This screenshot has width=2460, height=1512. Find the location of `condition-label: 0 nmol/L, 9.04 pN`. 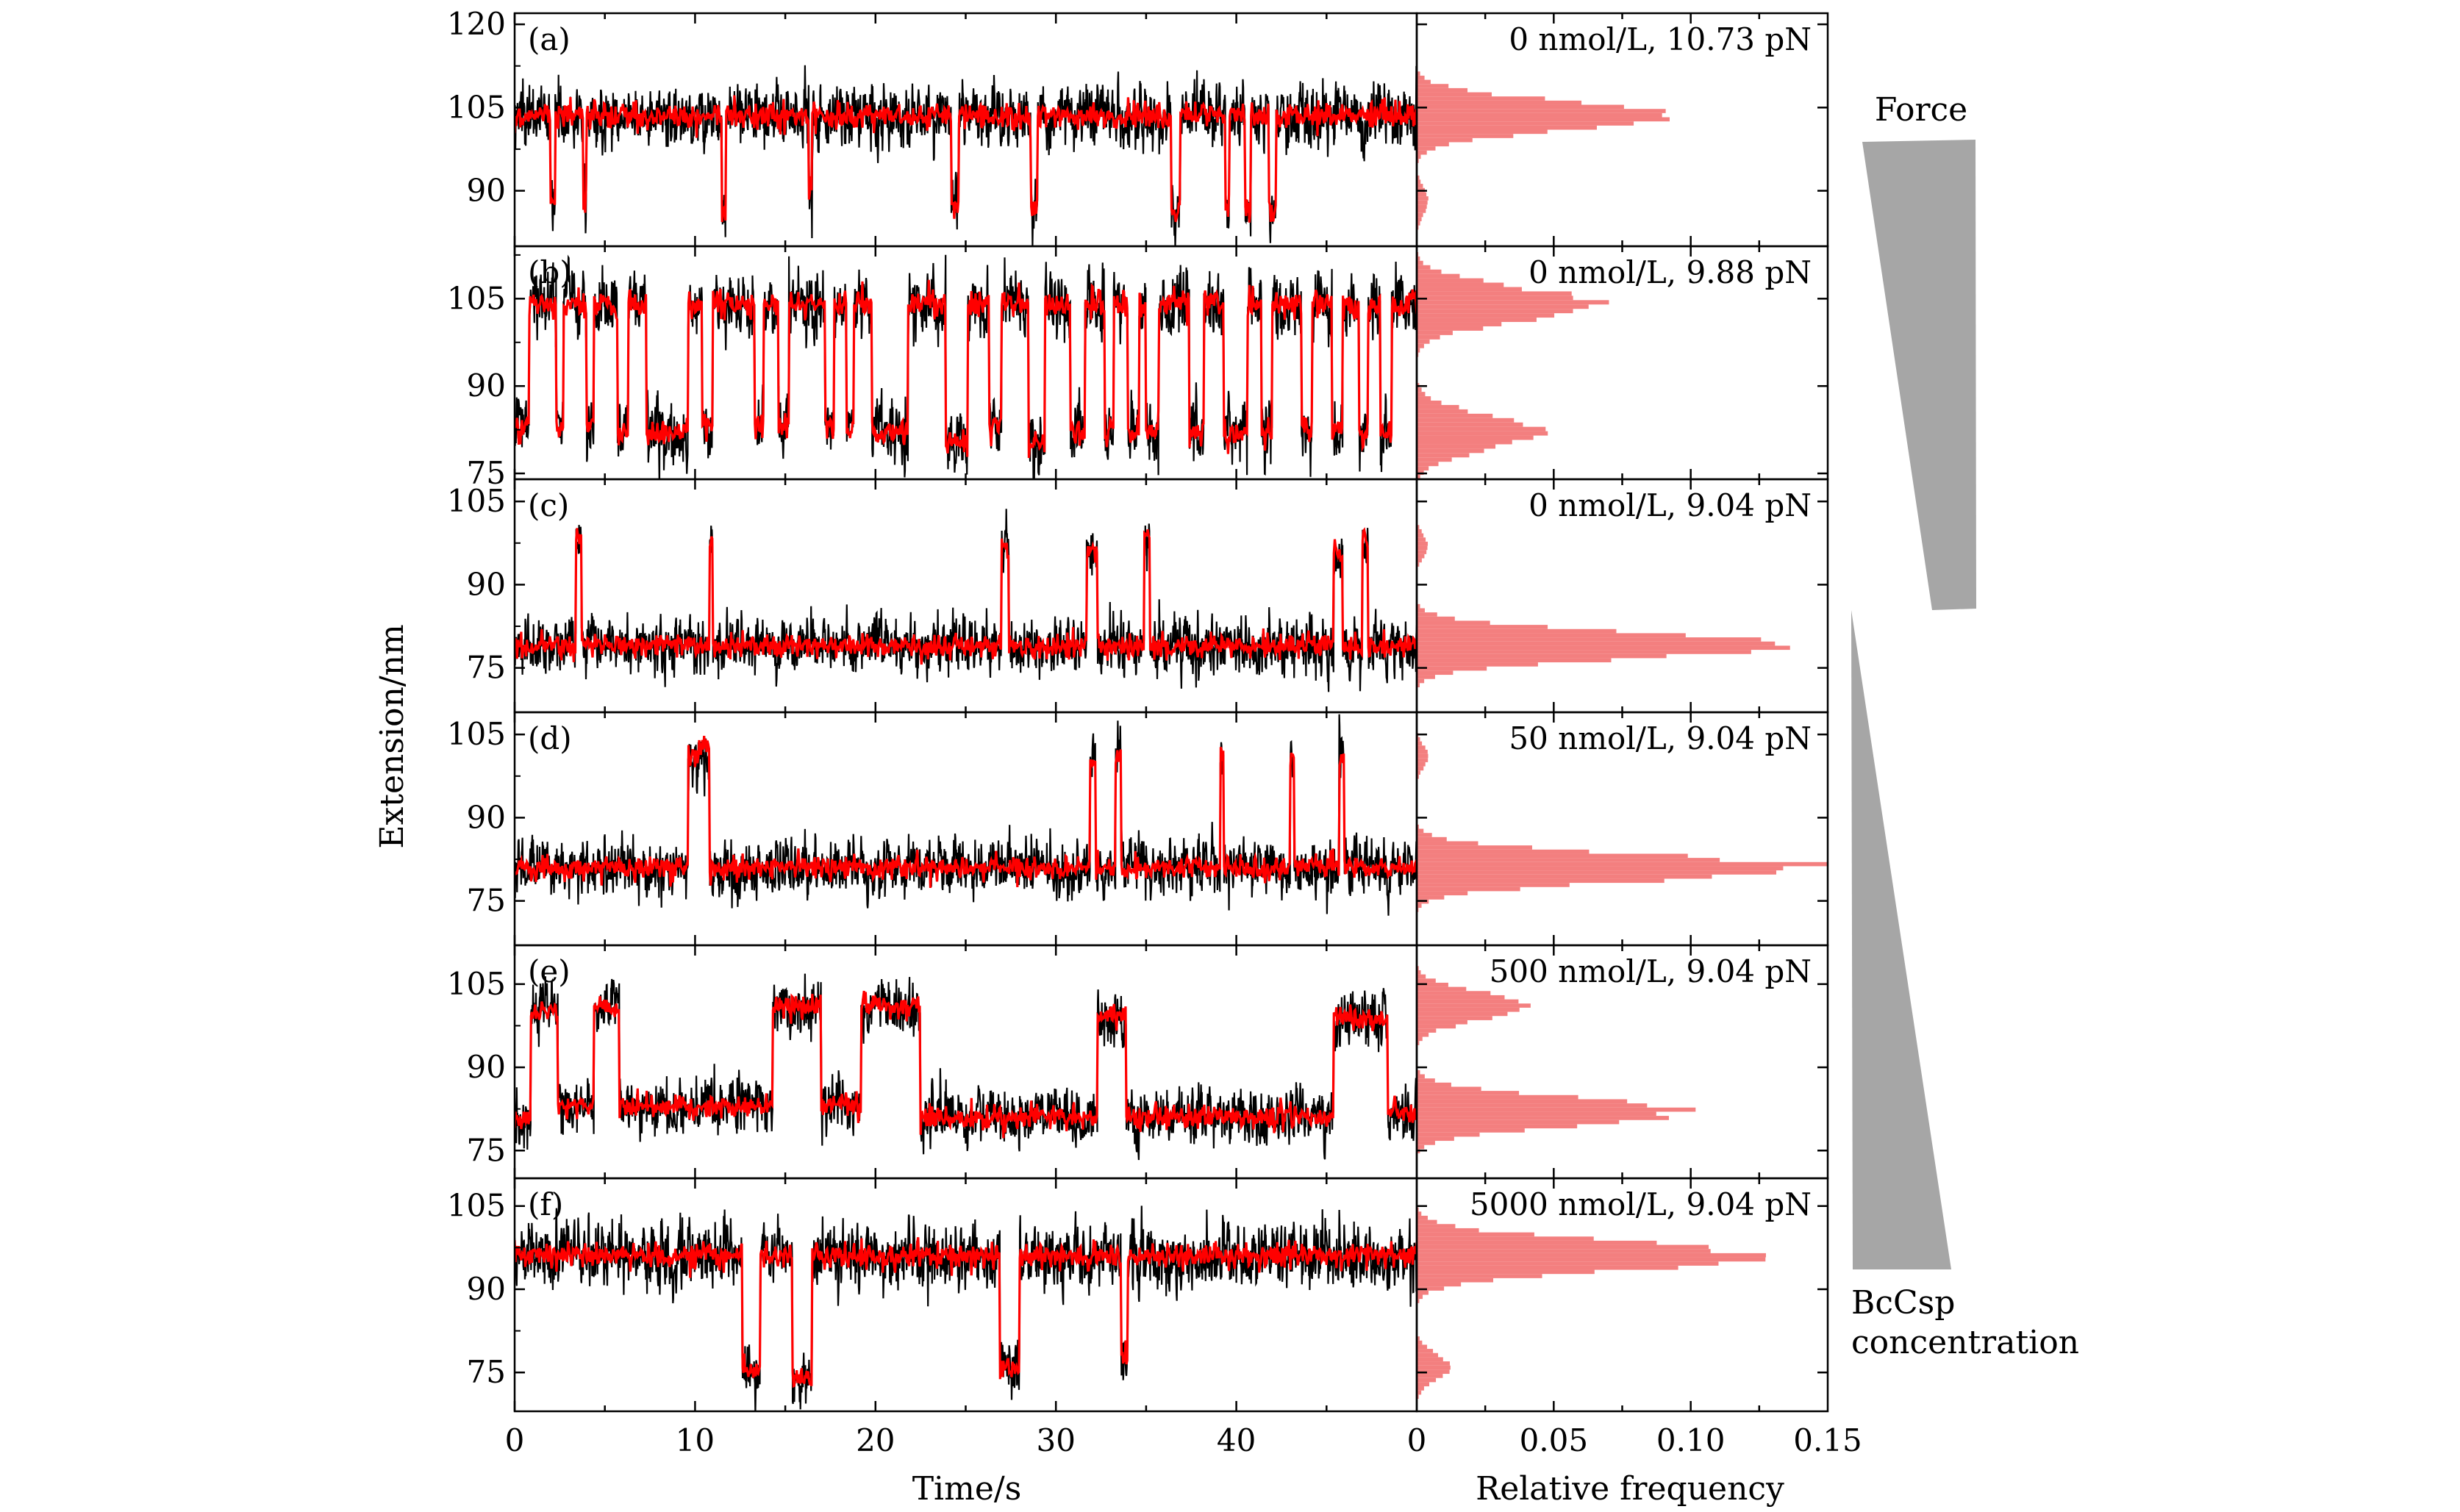

condition-label: 0 nmol/L, 9.04 pN is located at coordinates (1670, 505).